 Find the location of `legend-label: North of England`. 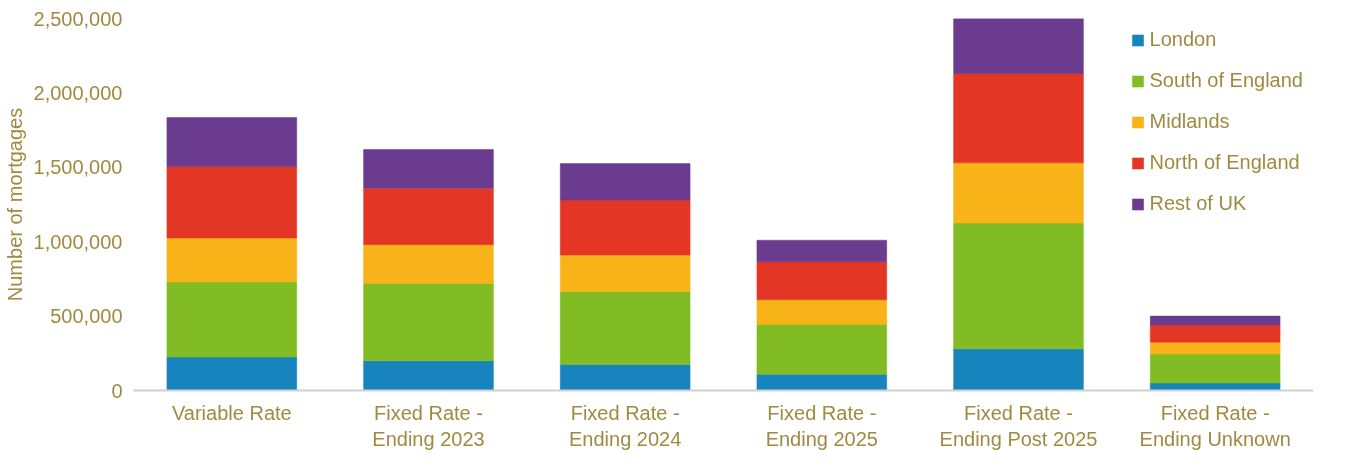

legend-label: North of England is located at coordinates (1224, 162).